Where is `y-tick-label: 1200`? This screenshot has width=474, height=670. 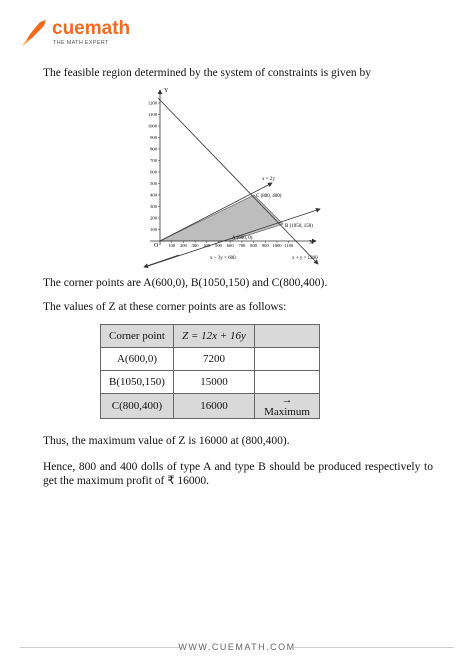
y-tick-label: 1200 is located at coordinates (153, 103).